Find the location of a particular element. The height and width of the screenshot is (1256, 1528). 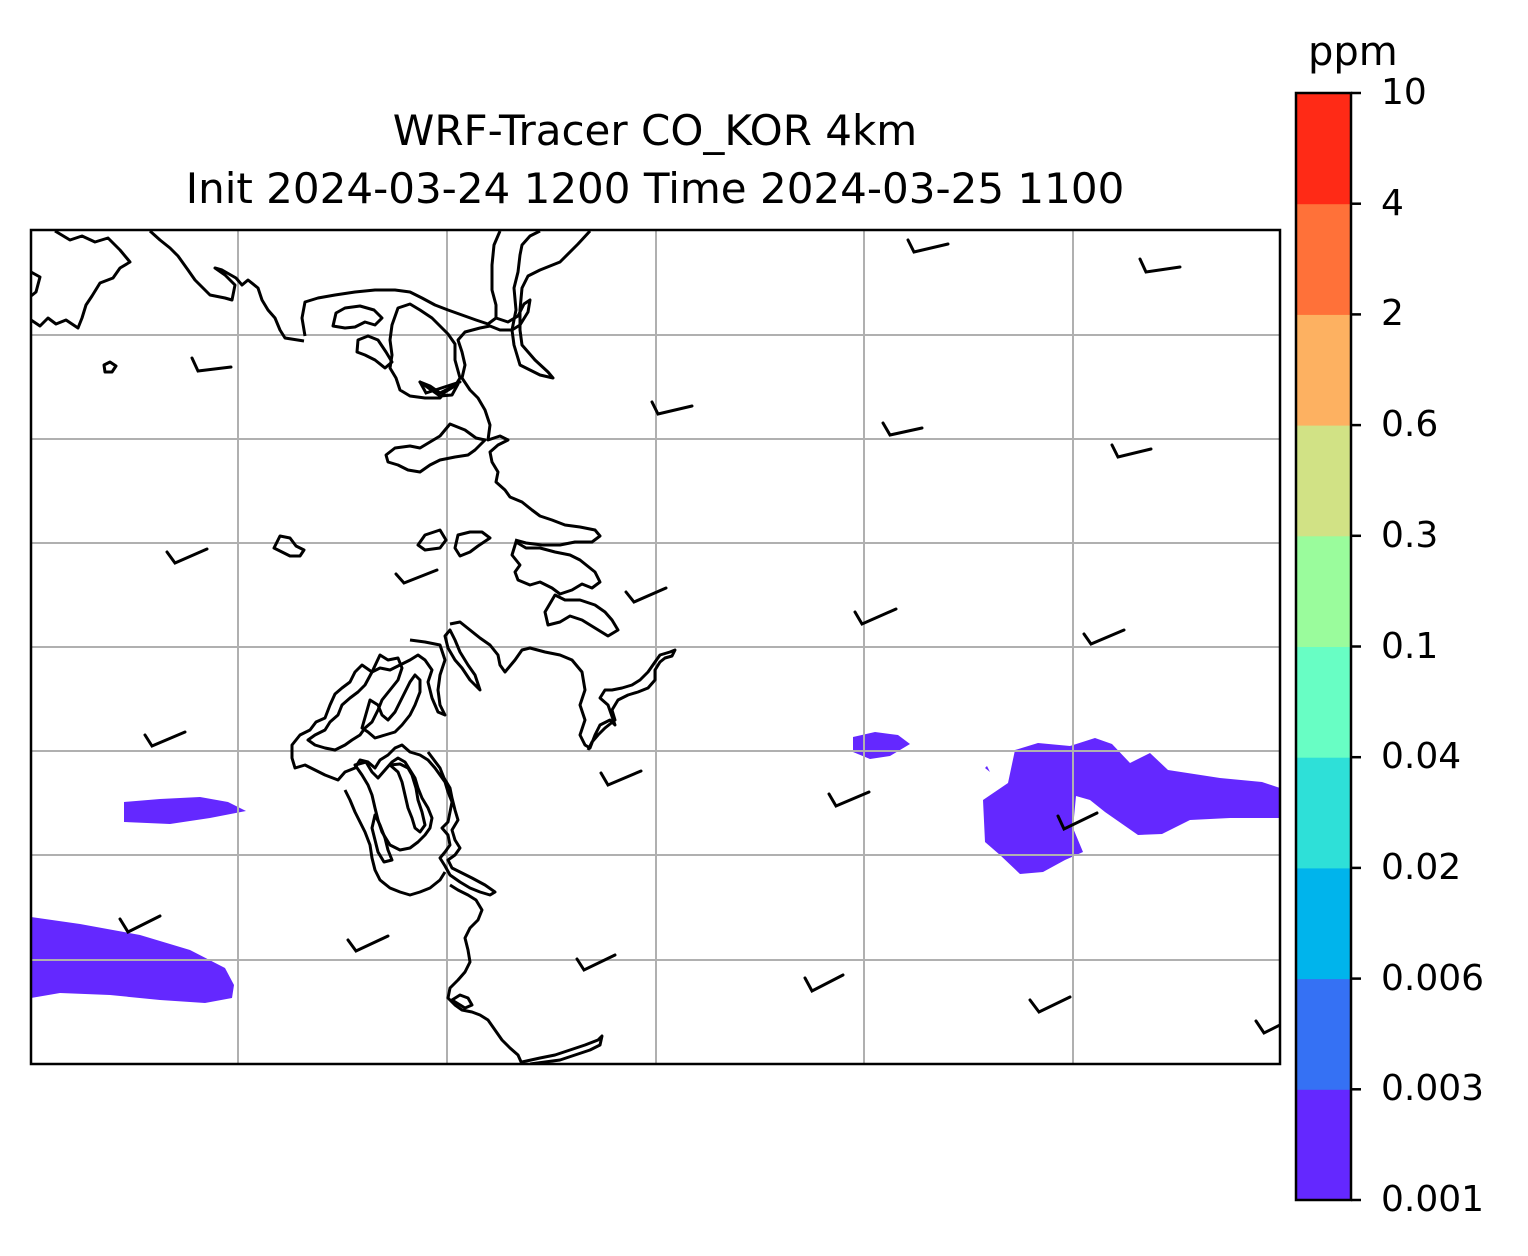

plume-east is located at coordinates (1131, 806).